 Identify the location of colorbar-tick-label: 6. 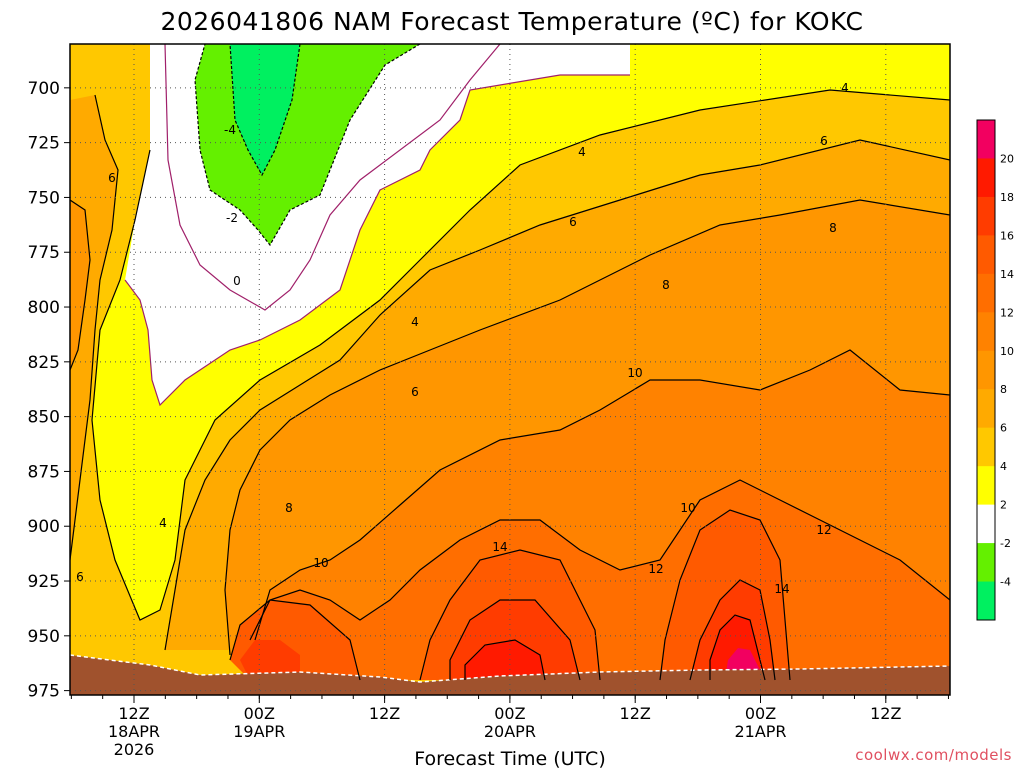
(1003, 428).